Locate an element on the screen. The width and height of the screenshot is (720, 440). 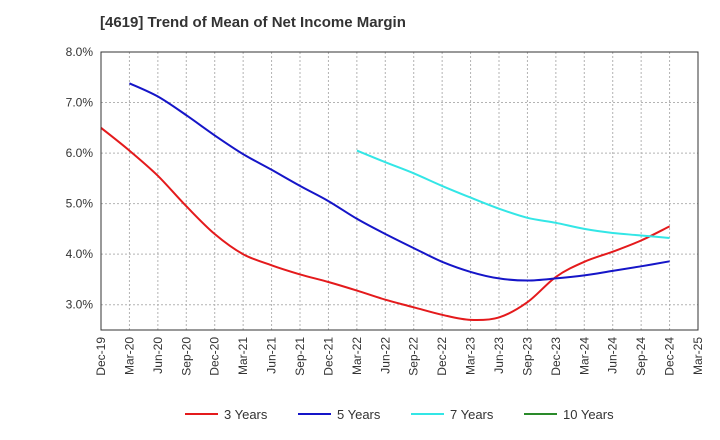
x-tick-label: Sep-23 is located at coordinates (527, 356).